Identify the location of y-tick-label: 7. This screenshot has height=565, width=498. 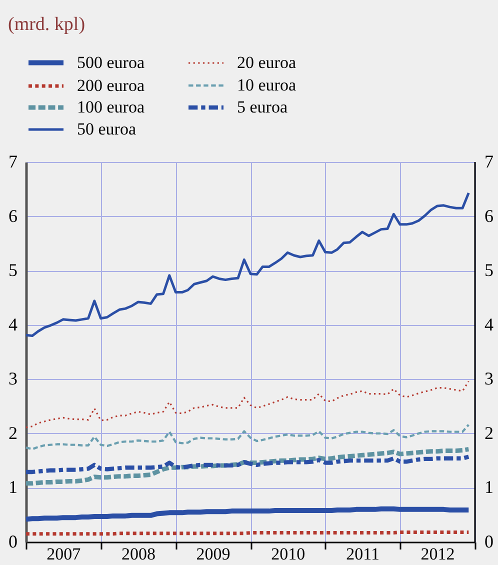
(13, 162).